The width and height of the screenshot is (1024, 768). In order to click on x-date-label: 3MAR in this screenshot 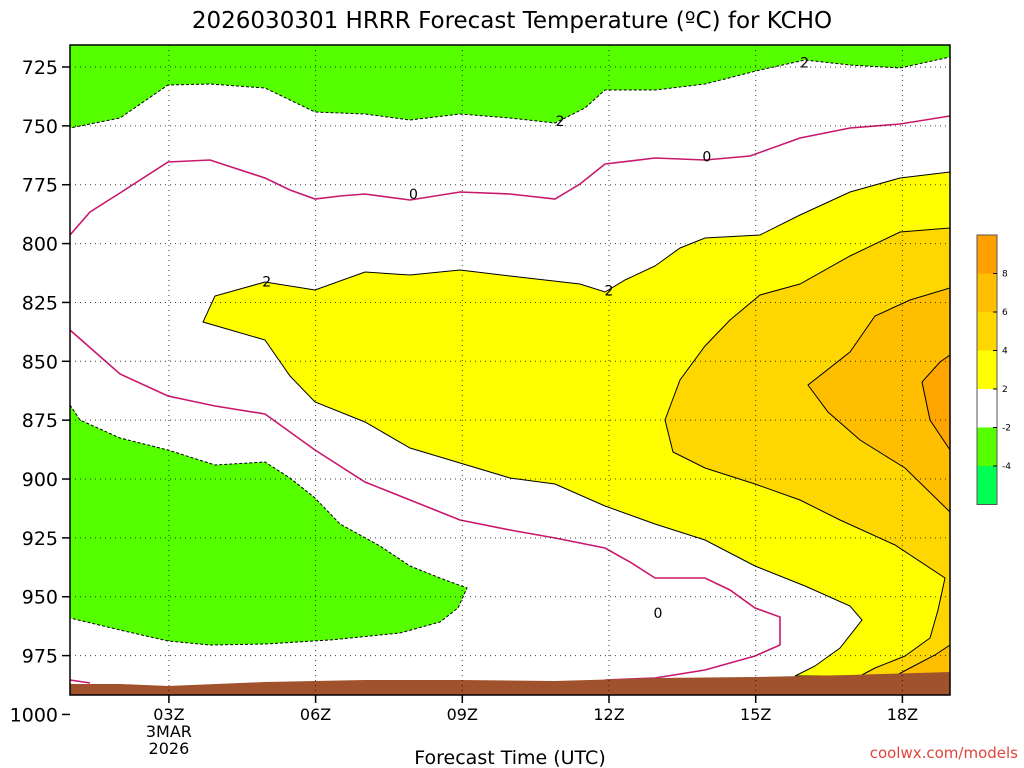, I will do `click(169, 731)`.